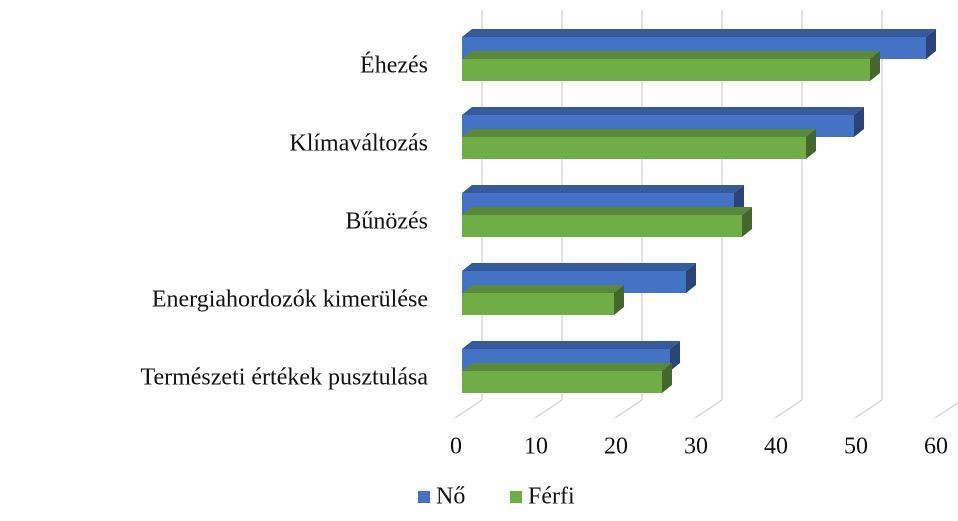  Describe the element at coordinates (696, 447) in the screenshot. I see `x-tick-label: 30` at that location.